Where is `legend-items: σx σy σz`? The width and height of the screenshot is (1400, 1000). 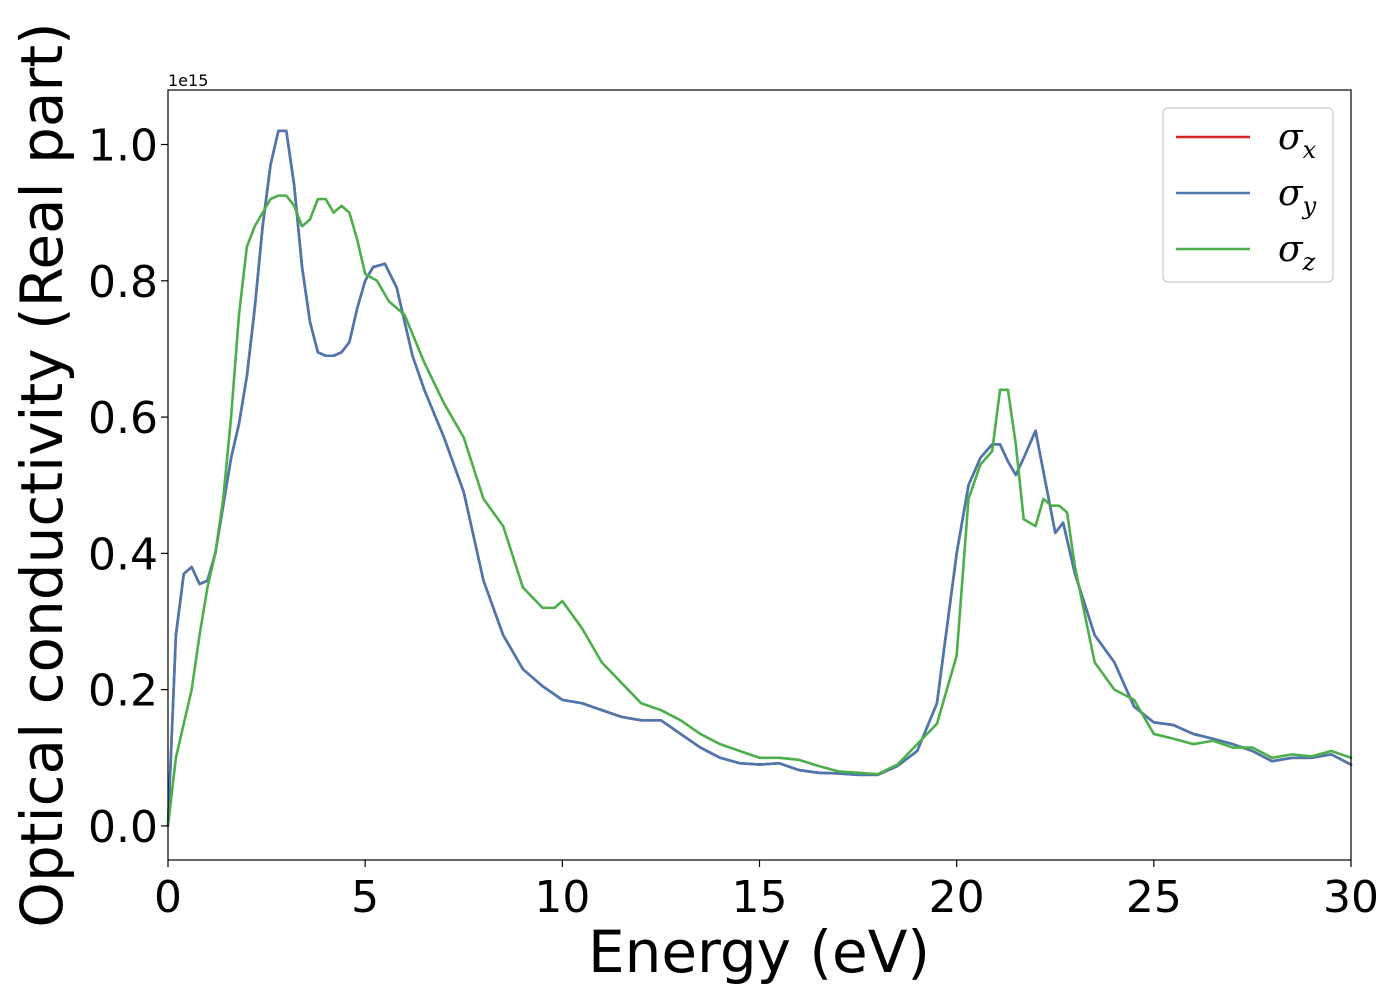 legend-items: σx σy σz is located at coordinates (1246, 196).